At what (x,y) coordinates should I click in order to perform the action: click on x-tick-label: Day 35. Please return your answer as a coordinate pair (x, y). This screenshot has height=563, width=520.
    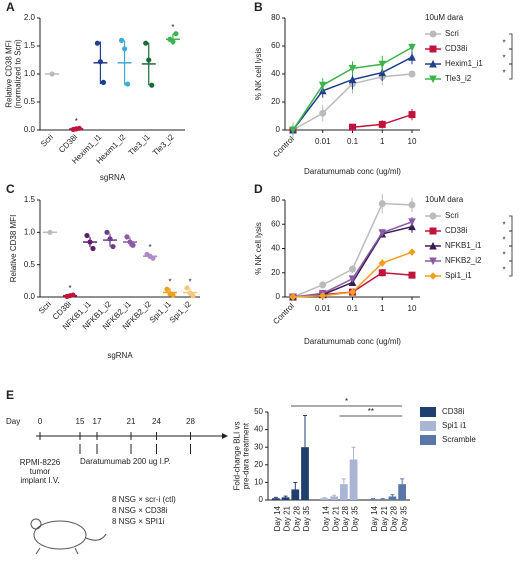
    Looking at the image, I should click on (306, 518).